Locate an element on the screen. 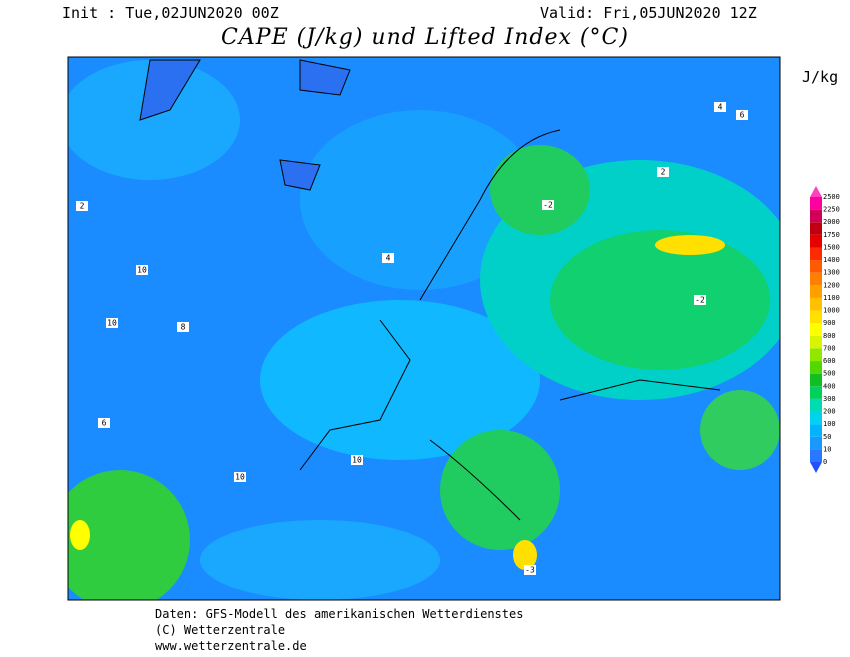 The image size is (850, 657). title: CAPE (J/kg) und Lifted Index (°C) is located at coordinates (425, 37).